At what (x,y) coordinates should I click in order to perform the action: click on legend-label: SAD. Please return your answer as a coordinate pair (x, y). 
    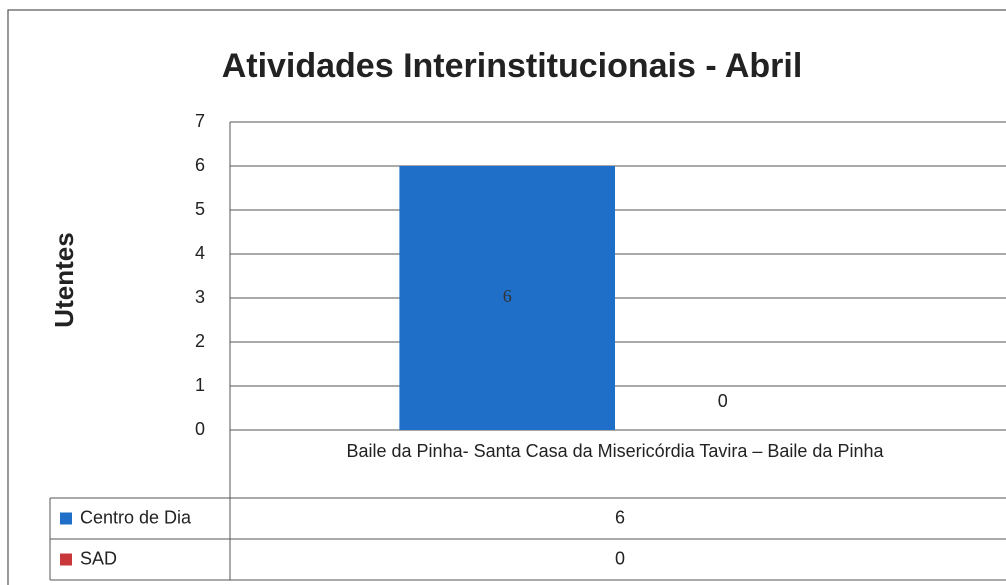
    Looking at the image, I should click on (98, 558).